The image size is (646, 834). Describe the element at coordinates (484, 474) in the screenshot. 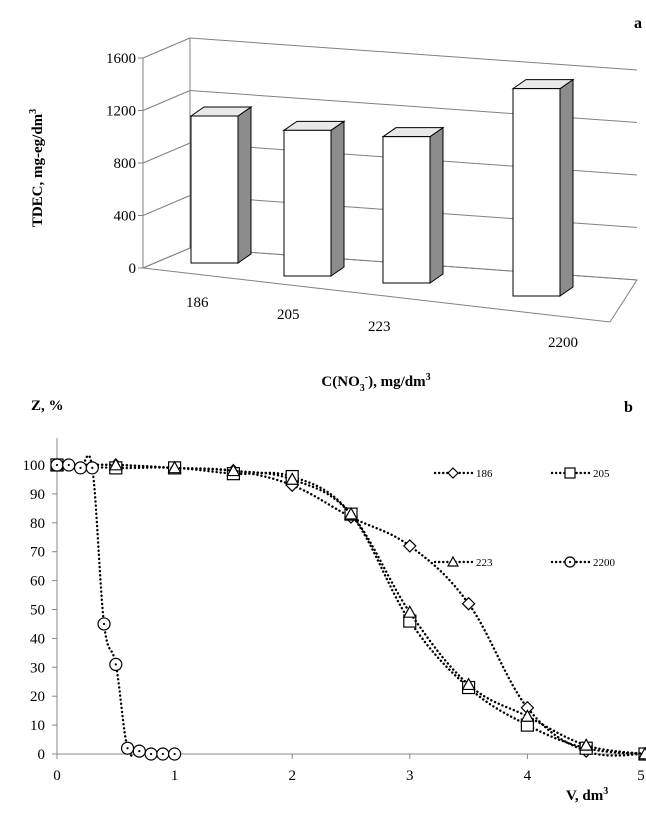

I see `legend-label: 186` at that location.